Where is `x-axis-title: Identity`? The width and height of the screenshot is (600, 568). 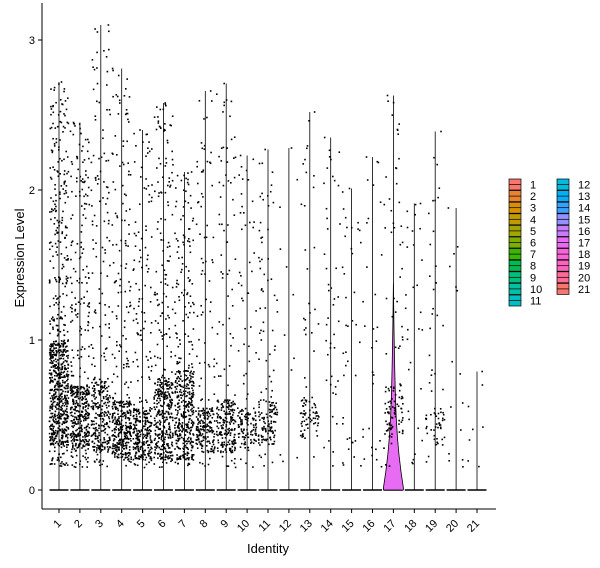 x-axis-title: Identity is located at coordinates (268, 548).